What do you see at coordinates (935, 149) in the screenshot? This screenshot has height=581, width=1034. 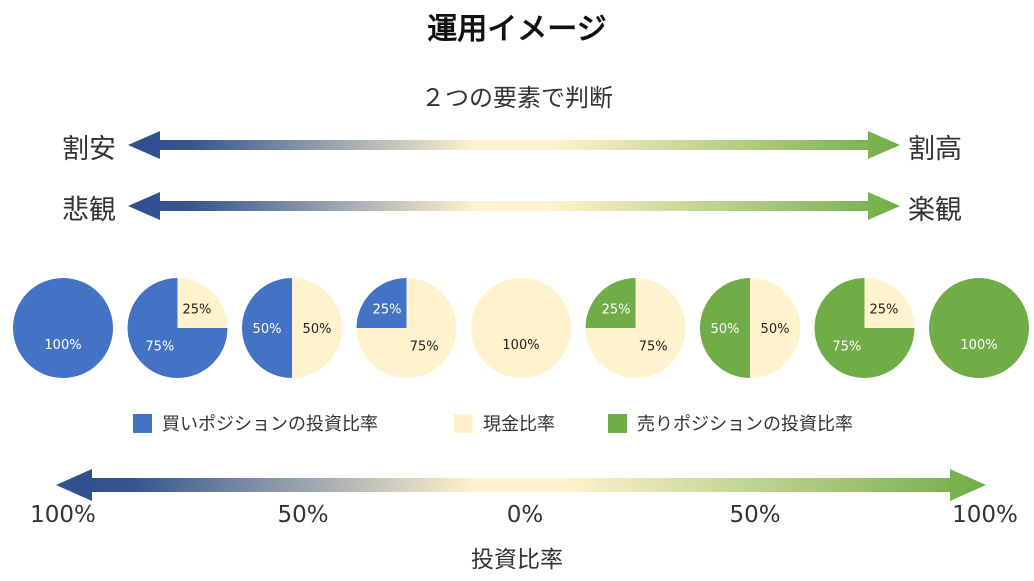 I see `scale-1-right-label: 割高` at bounding box center [935, 149].